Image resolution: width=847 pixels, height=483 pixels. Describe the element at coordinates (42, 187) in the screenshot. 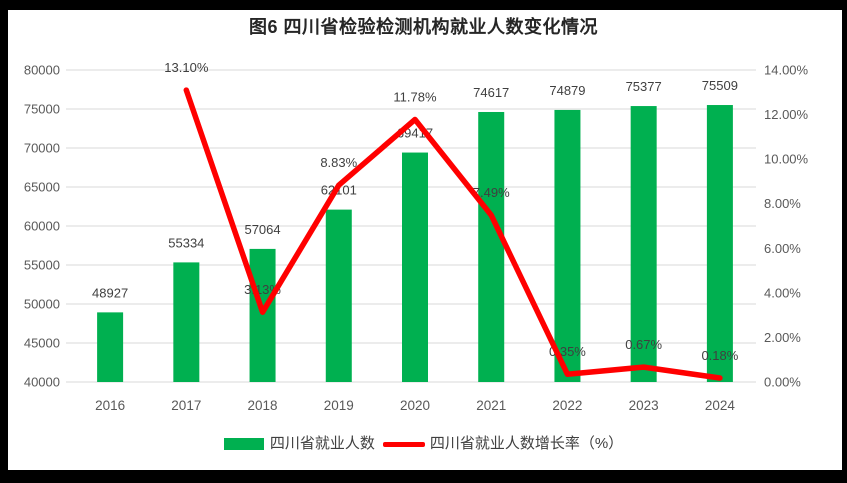

I see `left-axis-tick-label: 65000` at that location.